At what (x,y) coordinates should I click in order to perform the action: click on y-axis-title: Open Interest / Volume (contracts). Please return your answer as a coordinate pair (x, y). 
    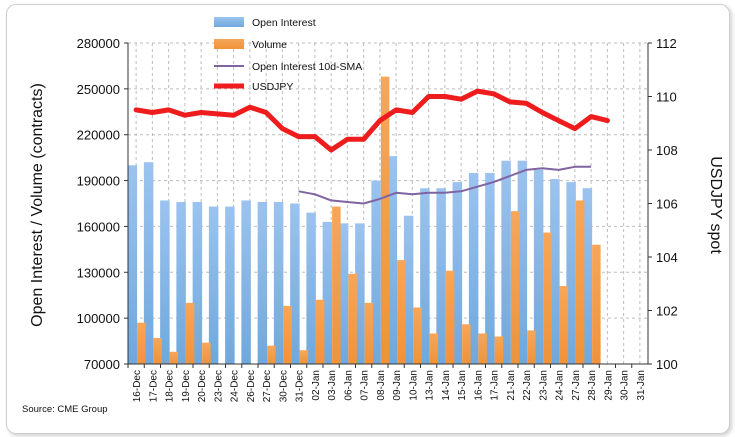
    Looking at the image, I should click on (37, 205).